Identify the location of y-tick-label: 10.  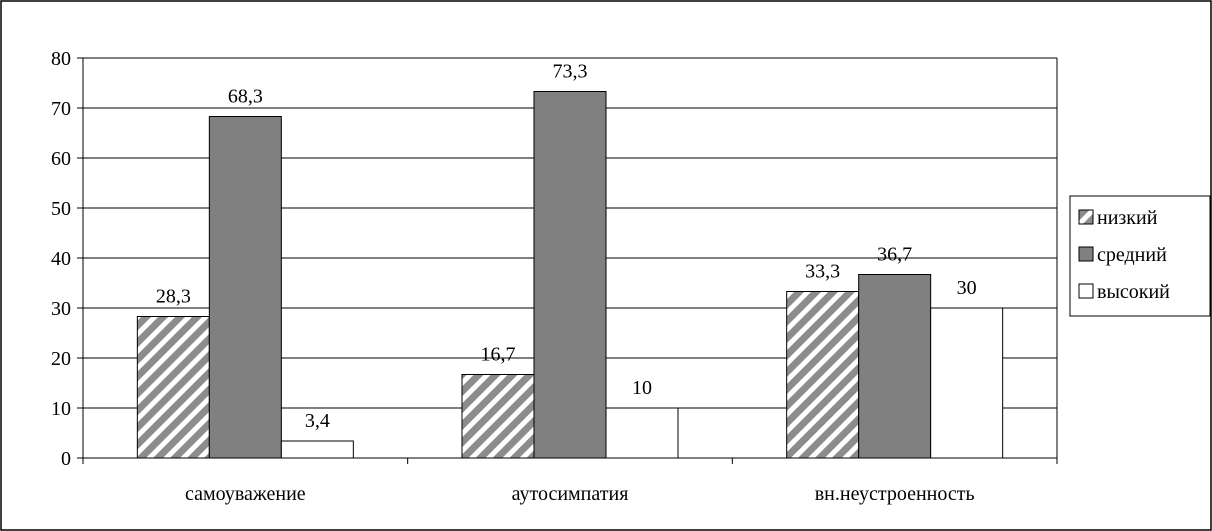
(61, 409).